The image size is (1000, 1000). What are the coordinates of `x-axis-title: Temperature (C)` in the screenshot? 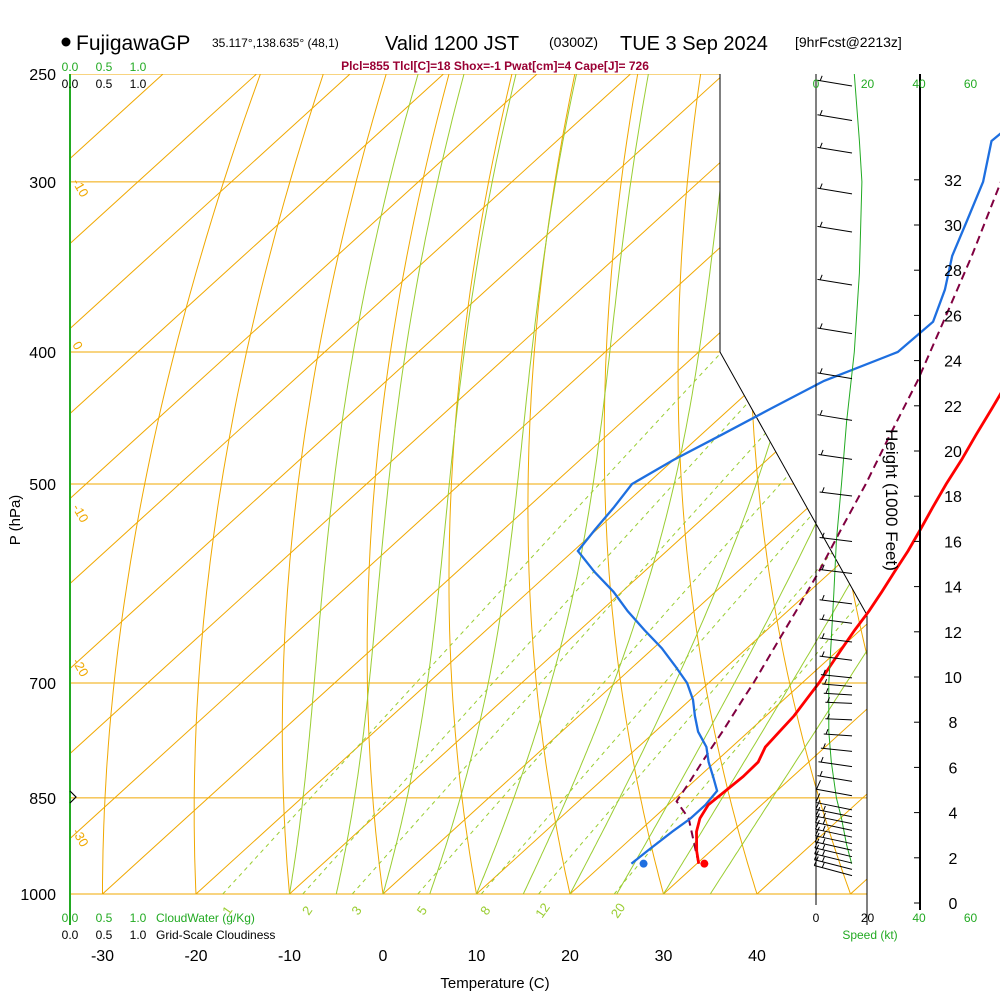 It's located at (494, 983).